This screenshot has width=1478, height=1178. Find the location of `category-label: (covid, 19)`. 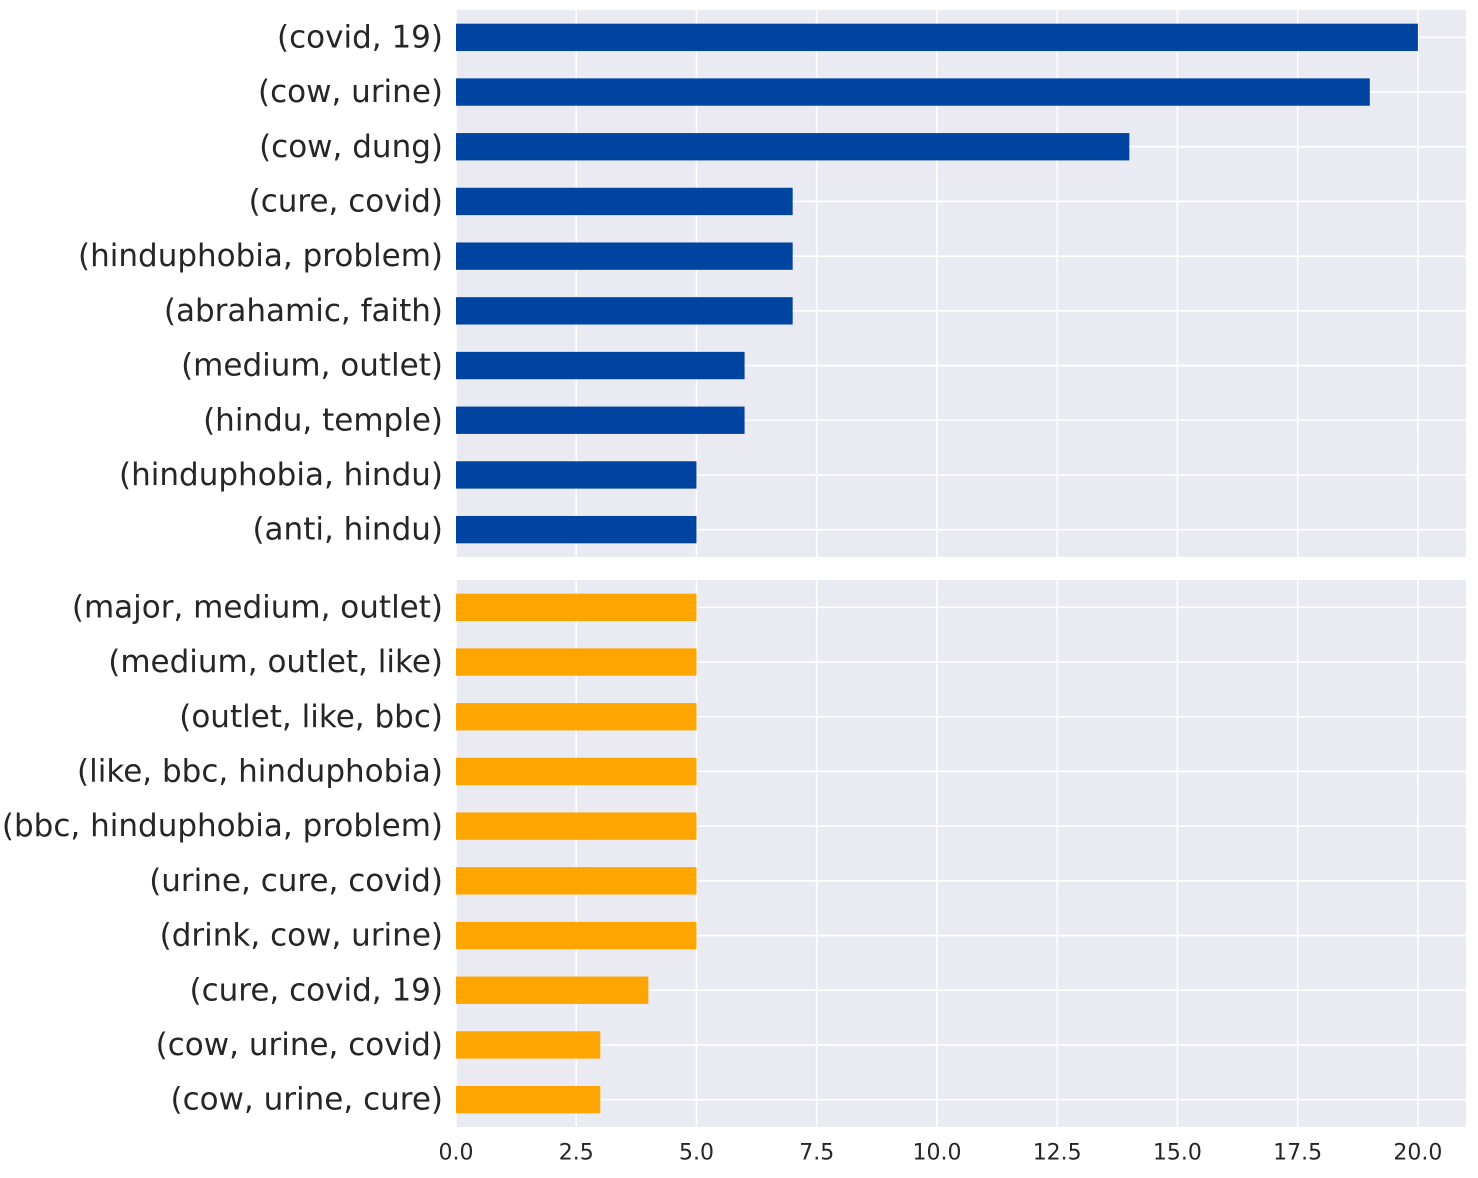

category-label: (covid, 19) is located at coordinates (360, 37).